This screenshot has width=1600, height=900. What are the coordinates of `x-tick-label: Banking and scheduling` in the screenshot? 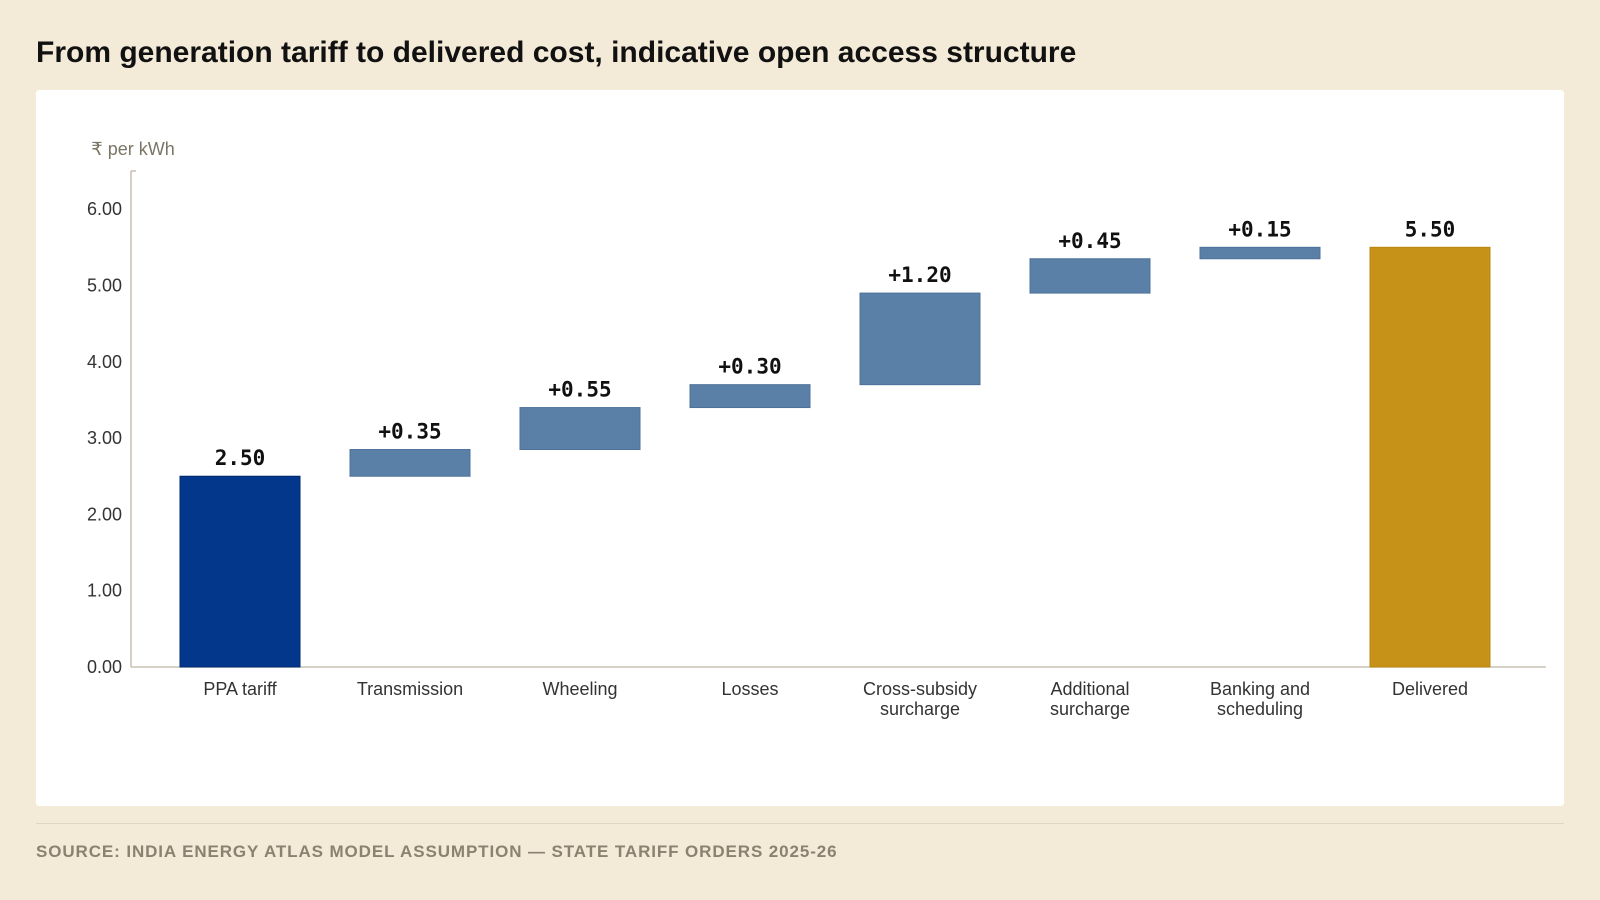 It's located at (1260, 699).